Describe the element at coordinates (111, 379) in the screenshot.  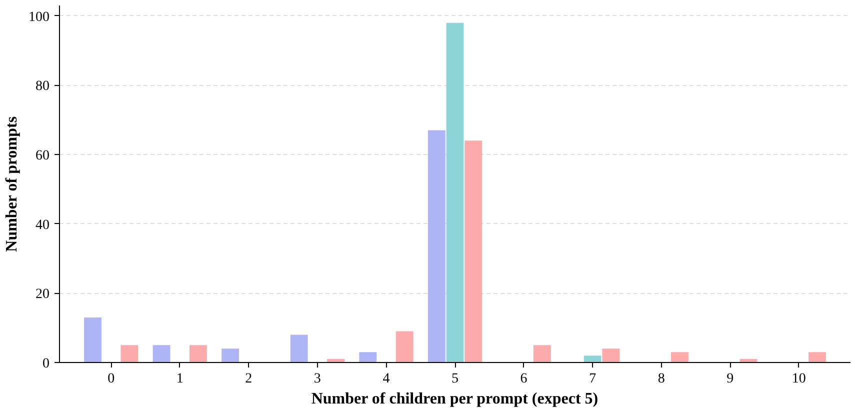
I see `x-tick-label: 0` at that location.